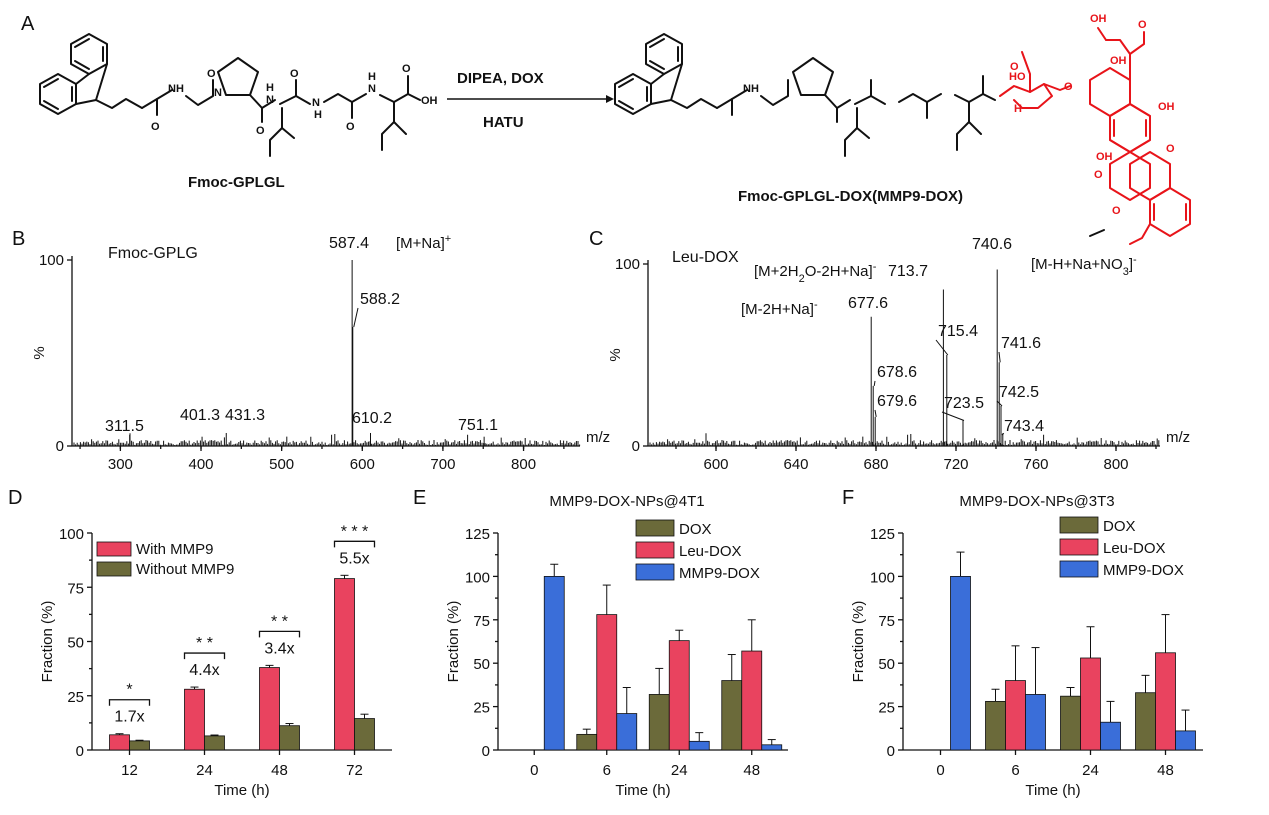 This screenshot has height=815, width=1269. I want to click on x-tick-label: 72, so click(354, 770).